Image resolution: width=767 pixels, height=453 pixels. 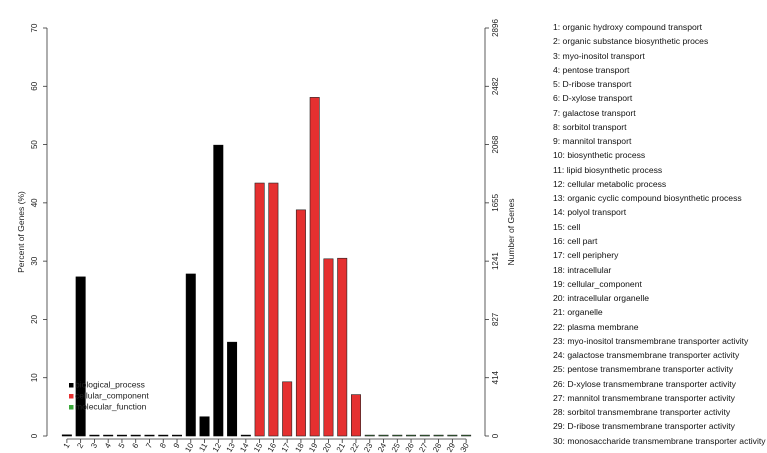 I want to click on right-y-axis-title: Number of Genes, so click(x=511, y=231).